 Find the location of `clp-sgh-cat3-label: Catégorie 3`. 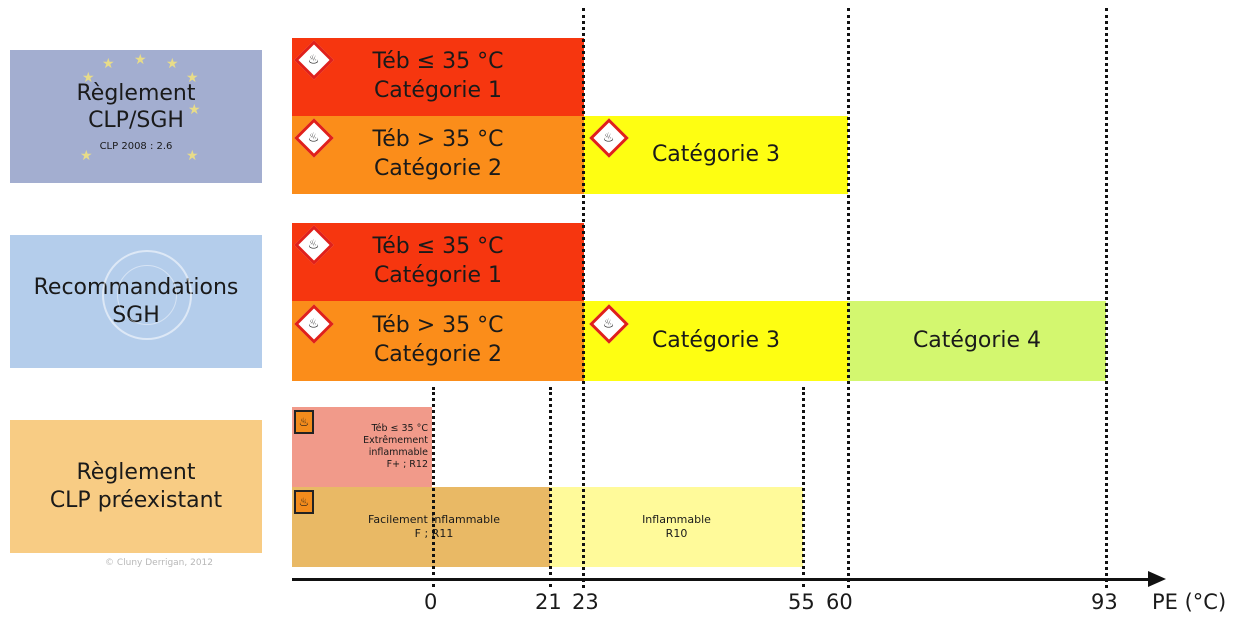

clp-sgh-cat3-label: Catégorie 3 is located at coordinates (716, 154).